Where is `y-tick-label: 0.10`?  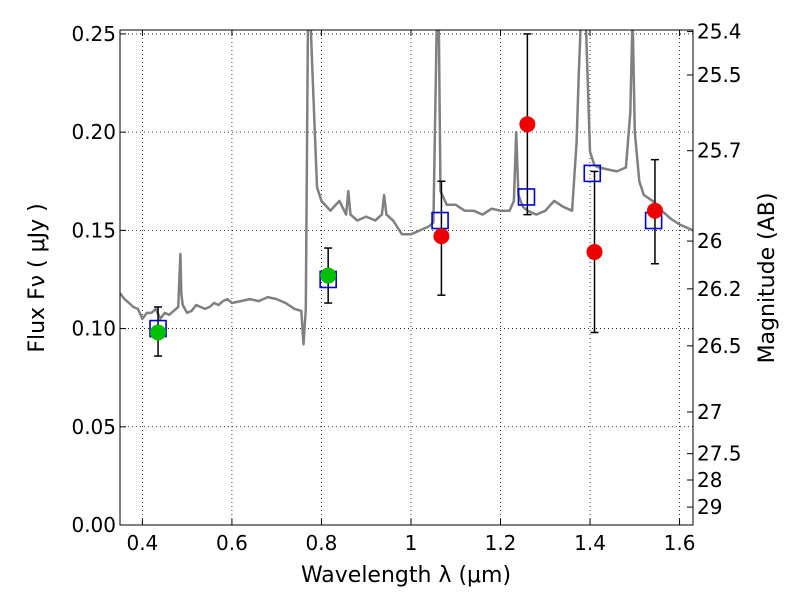
y-tick-label: 0.10 is located at coordinates (93, 329).